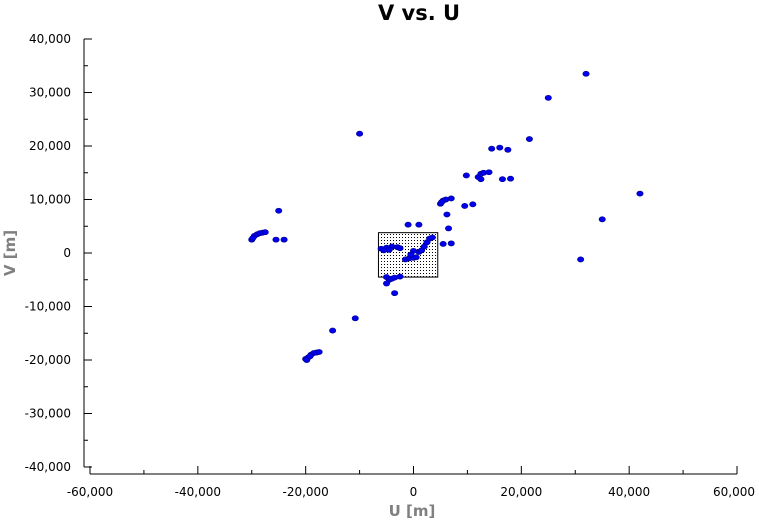 The image size is (759, 520). Describe the element at coordinates (48, 307) in the screenshot. I see `y-tick-label: -10,000` at that location.